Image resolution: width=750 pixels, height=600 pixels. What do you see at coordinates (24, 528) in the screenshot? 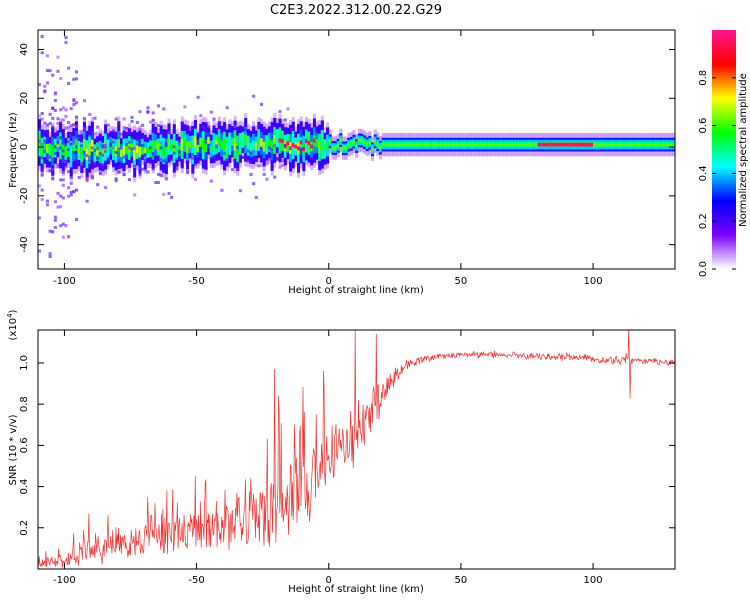
I see `snr-ytick-label: 0.2` at bounding box center [24, 528].